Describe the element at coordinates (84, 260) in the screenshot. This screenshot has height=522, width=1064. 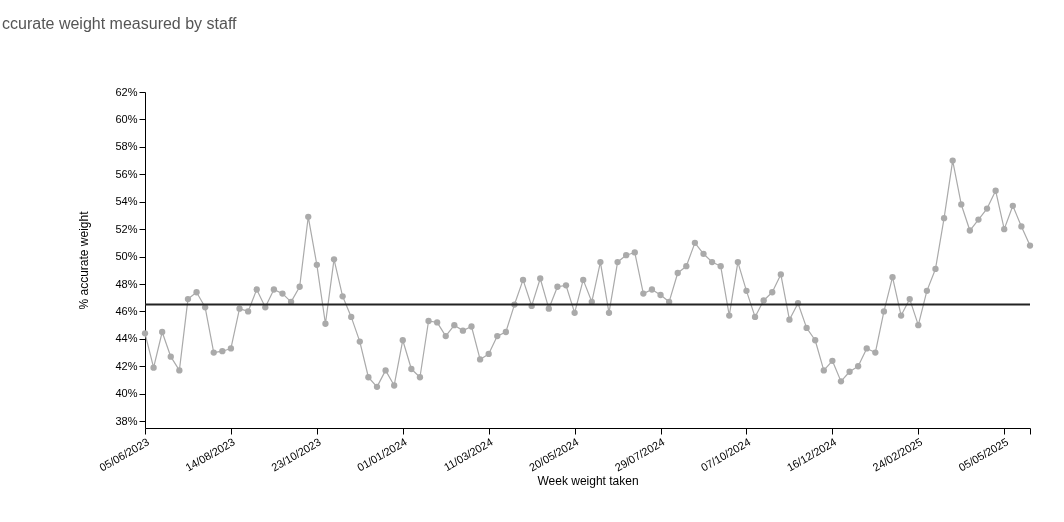
I see `y-axis-title: % accurate weight` at that location.